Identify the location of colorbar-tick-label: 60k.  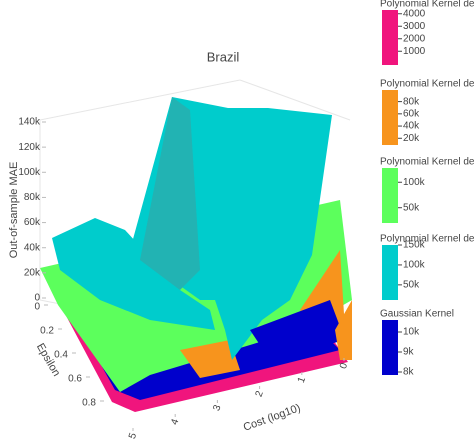
(411, 113).